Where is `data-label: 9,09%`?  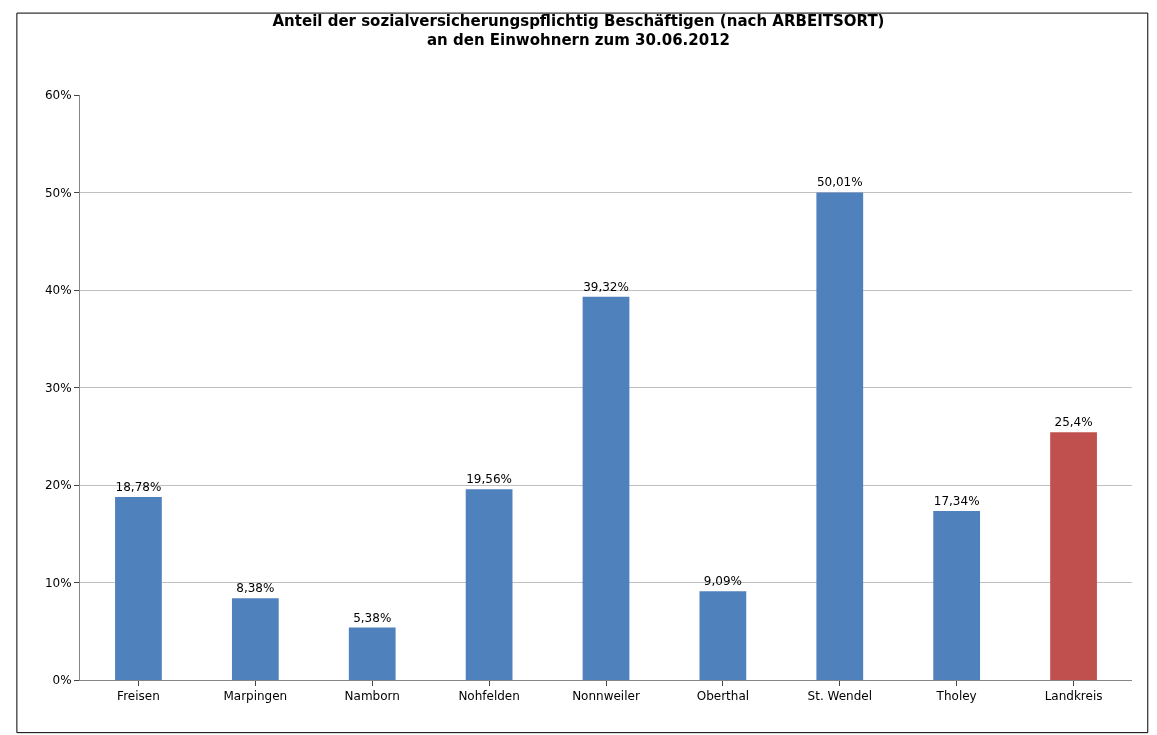
data-label: 9,09% is located at coordinates (722, 581).